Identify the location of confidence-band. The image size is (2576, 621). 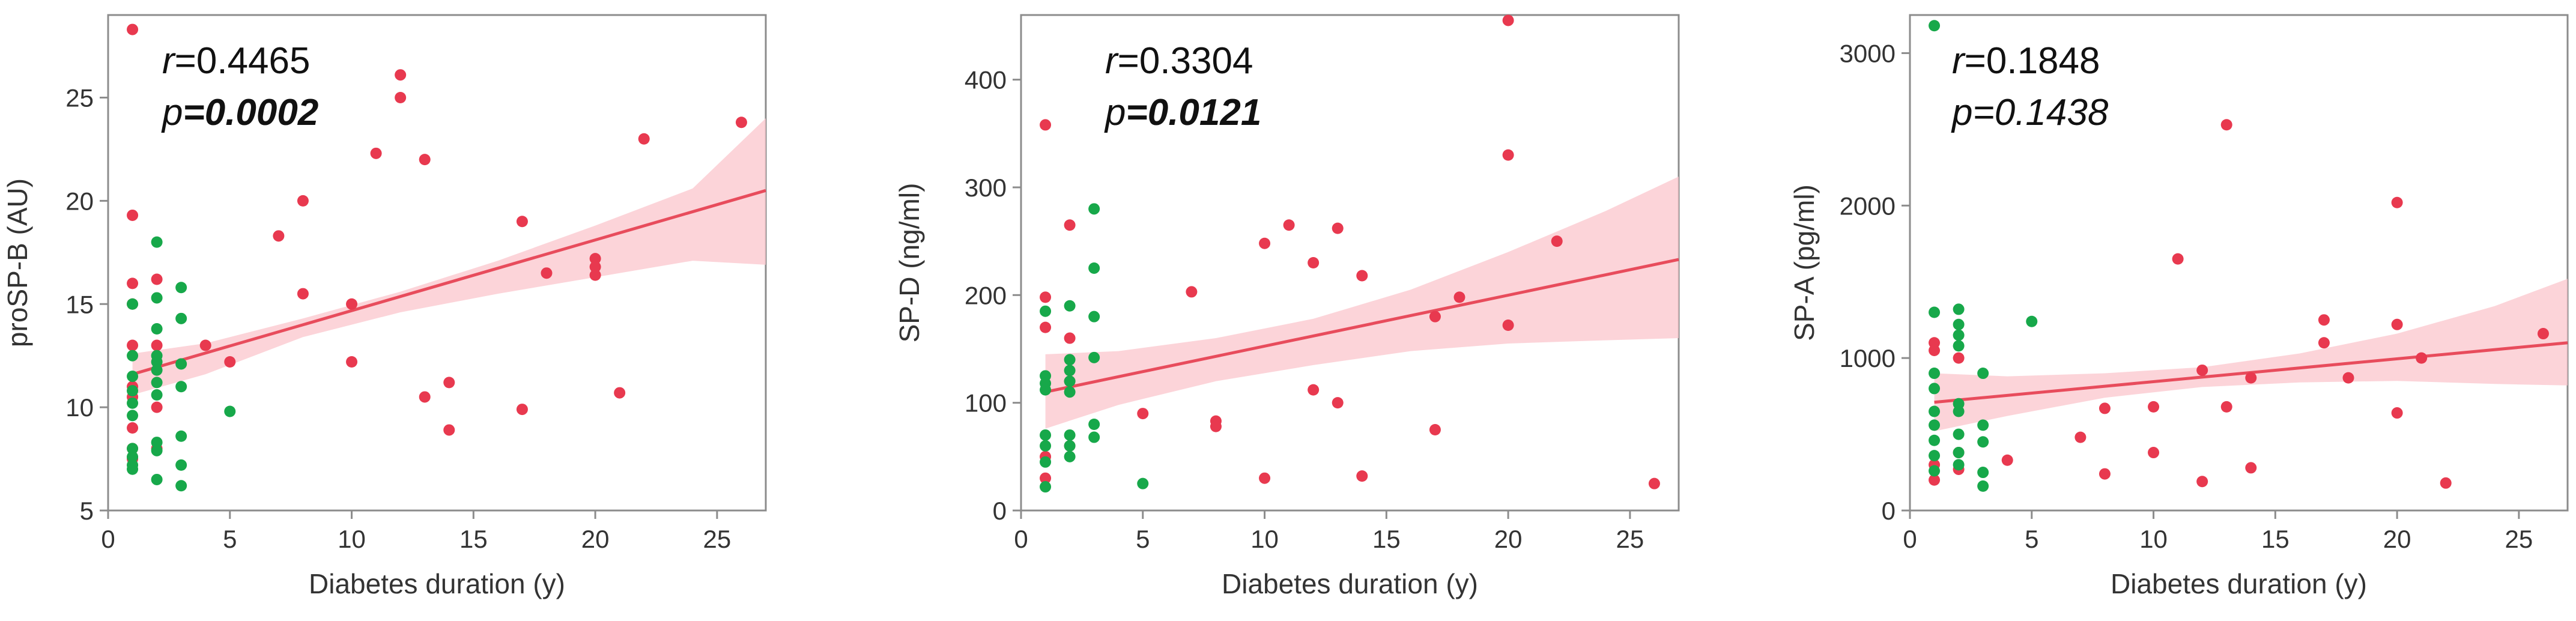
(2251, 355).